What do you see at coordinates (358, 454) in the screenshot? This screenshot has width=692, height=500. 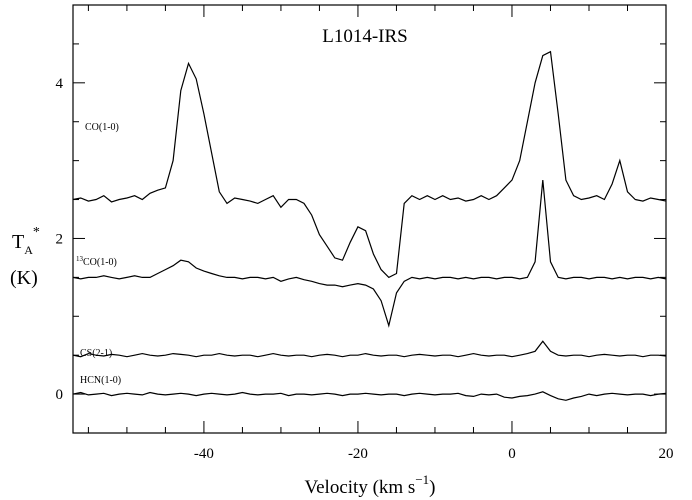 I see `x-tick-label: -20` at bounding box center [358, 454].